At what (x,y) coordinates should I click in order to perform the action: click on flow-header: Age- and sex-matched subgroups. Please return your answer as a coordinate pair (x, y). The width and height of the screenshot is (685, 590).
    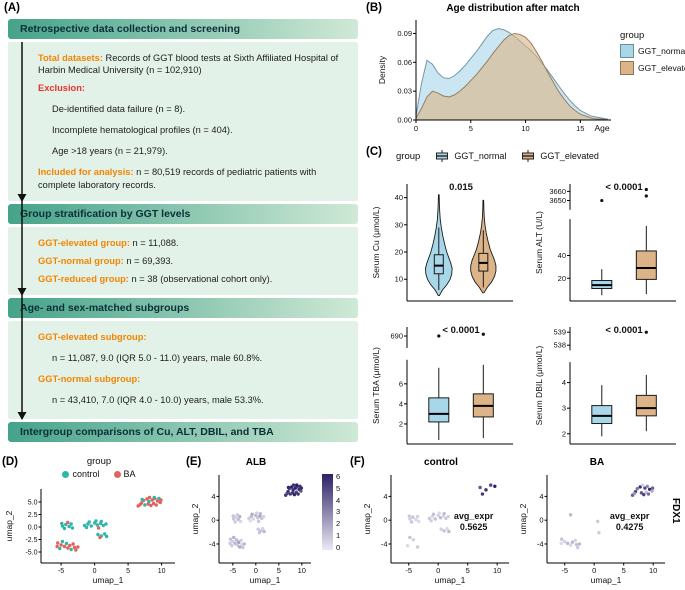
    Looking at the image, I should click on (183, 307).